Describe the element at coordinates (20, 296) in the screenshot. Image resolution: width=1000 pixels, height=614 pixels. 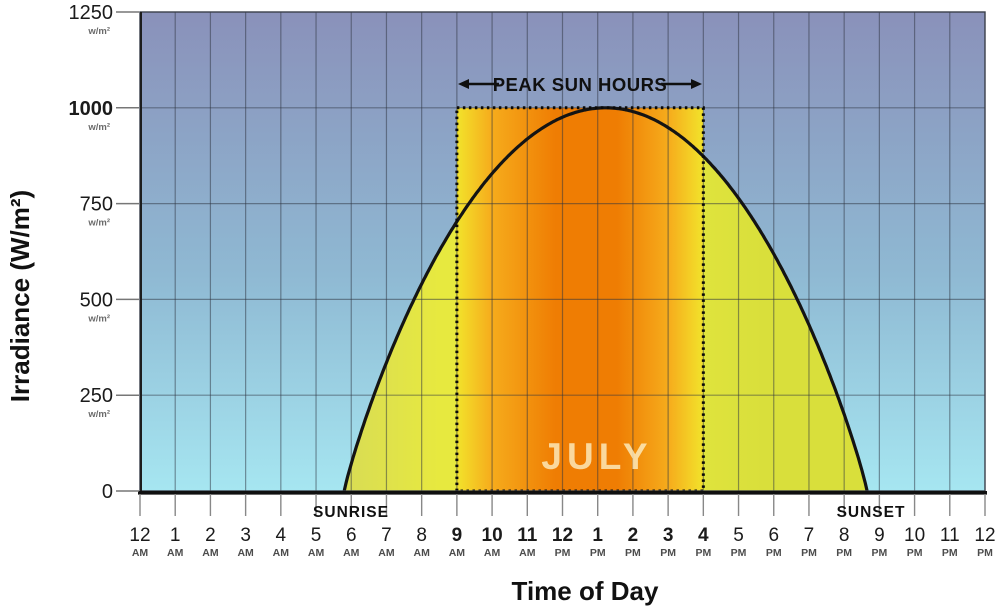
I see `y-axis-title: Irradiance (W/m²)` at that location.